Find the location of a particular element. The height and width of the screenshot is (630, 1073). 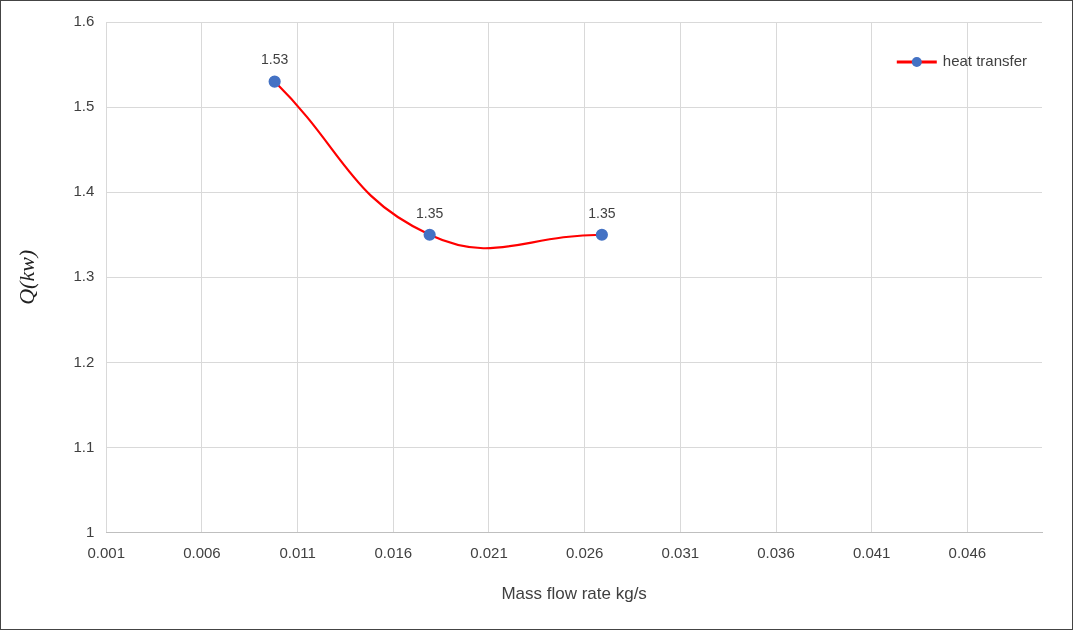

y-tick-label: 1.2 is located at coordinates (84, 361).